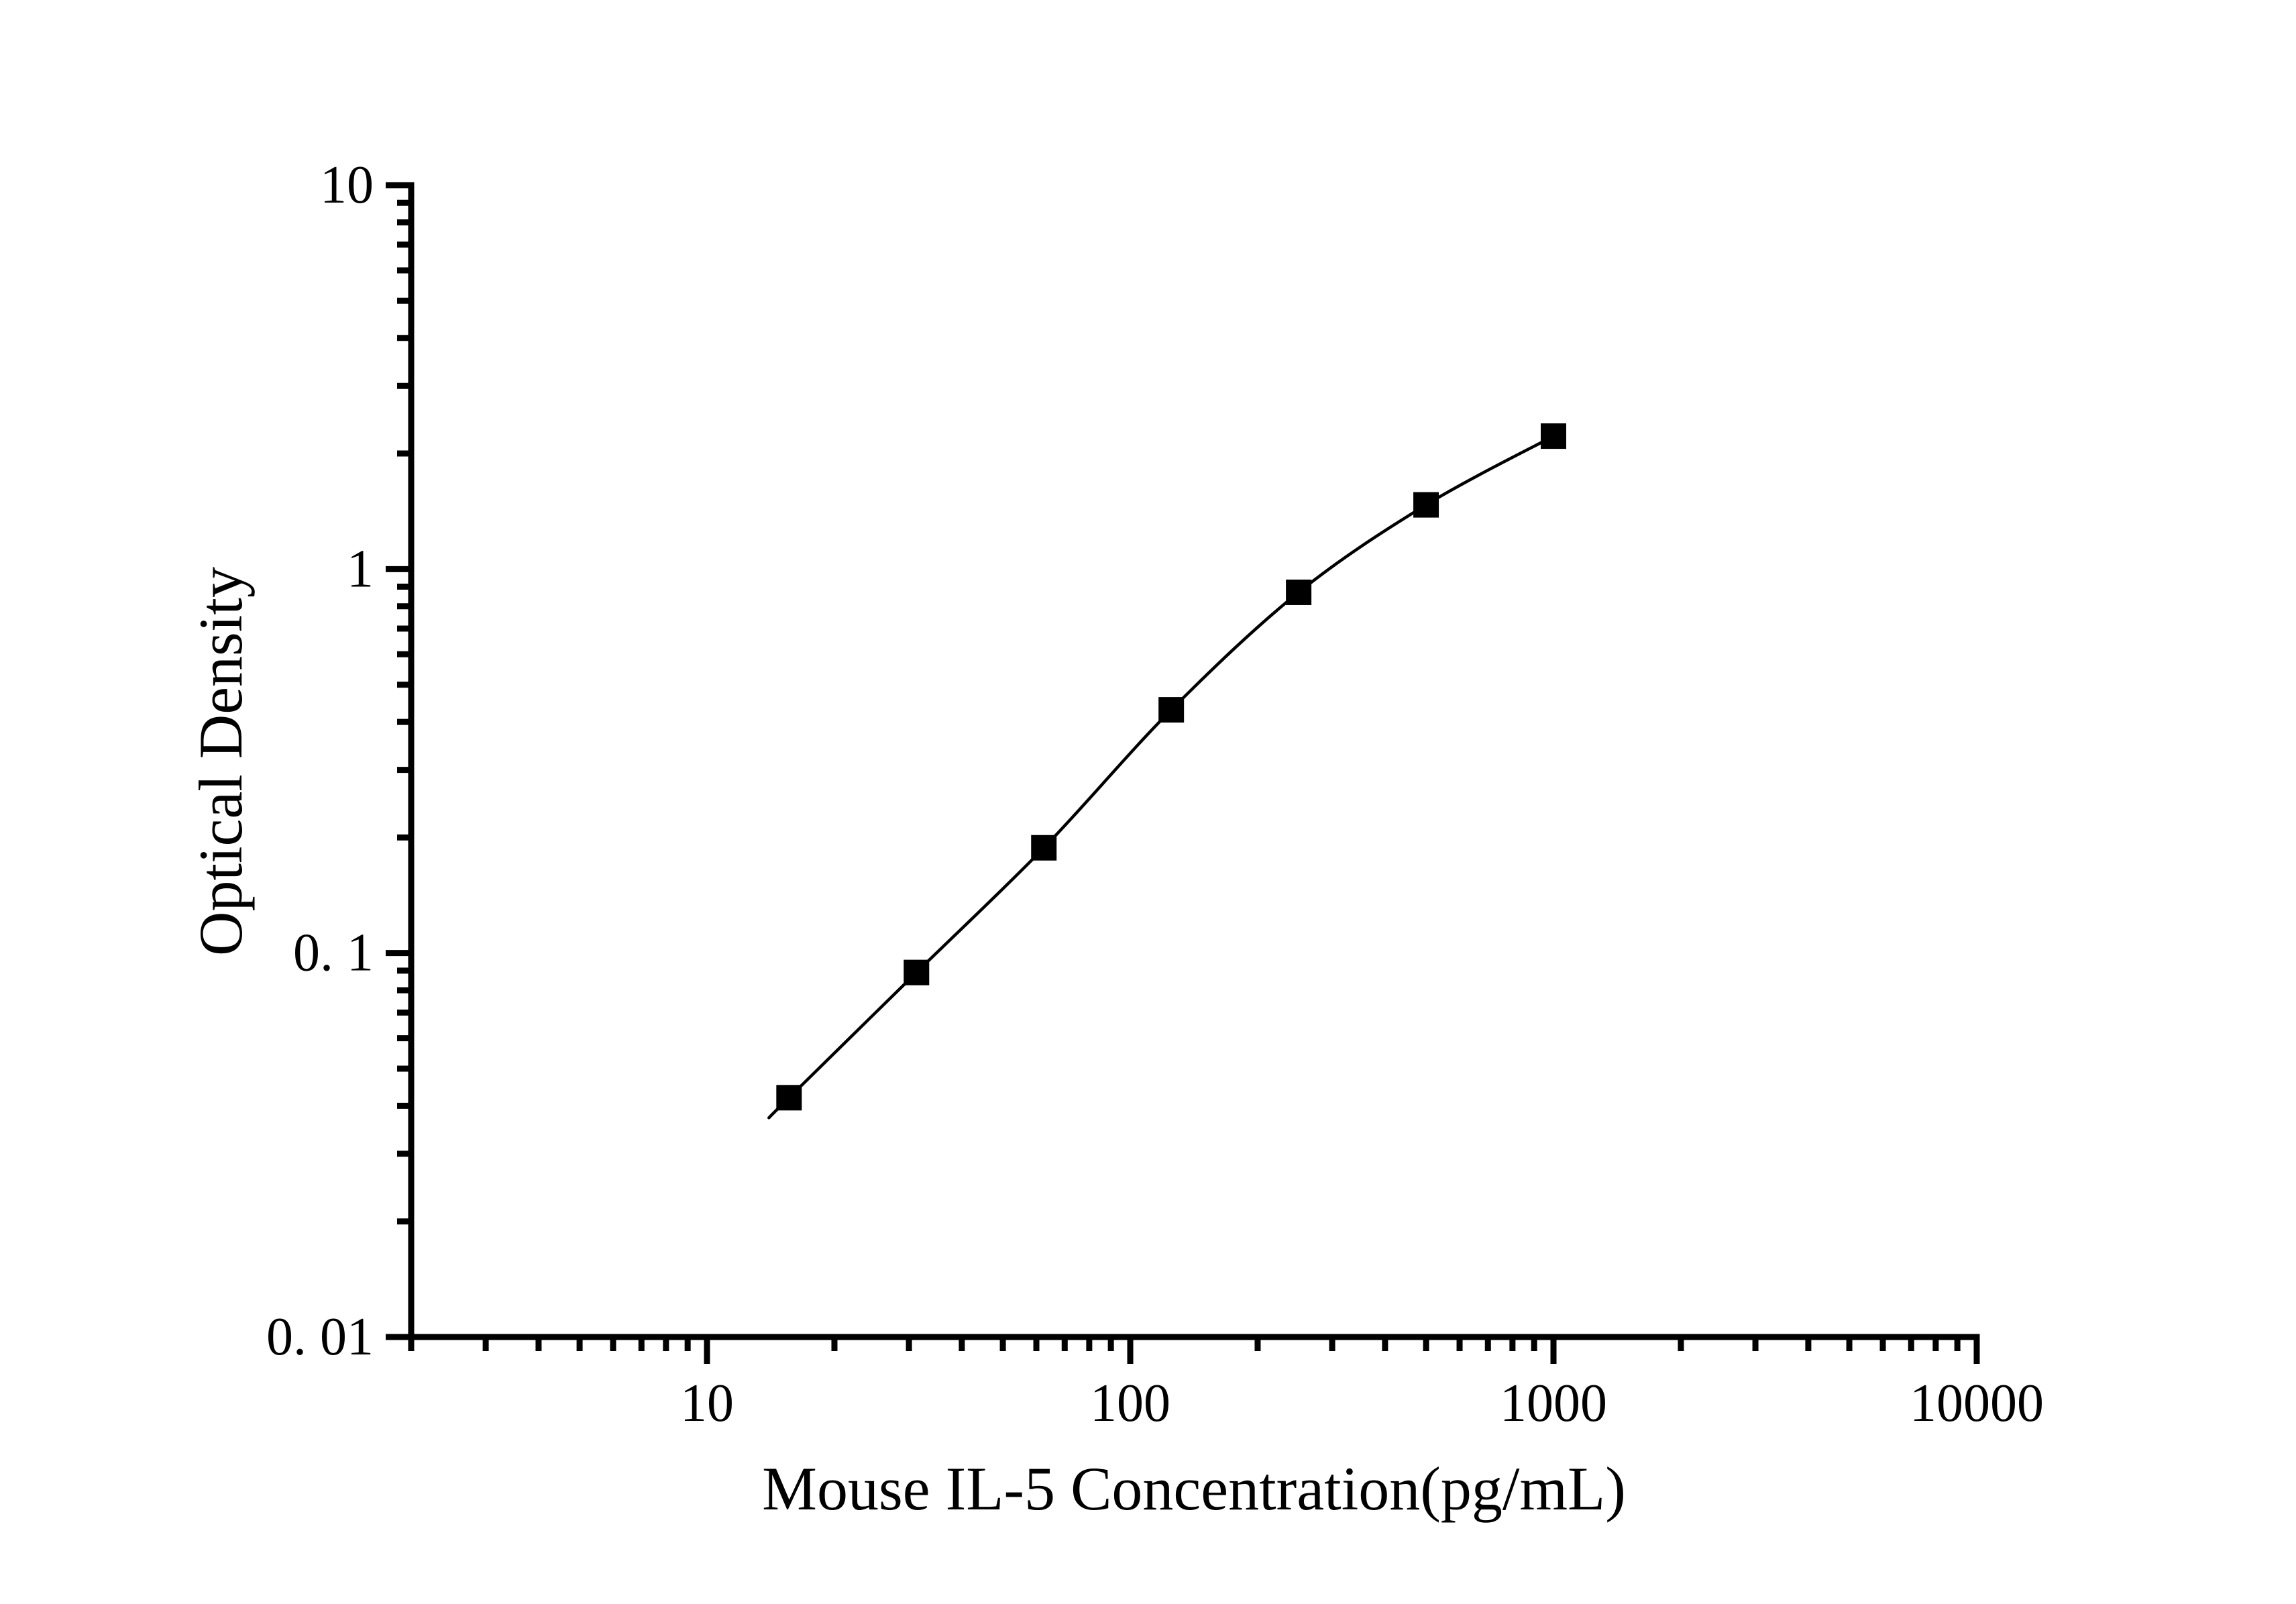 The height and width of the screenshot is (1604, 2296). What do you see at coordinates (220, 762) in the screenshot?
I see `y-axis-title: Optical Density` at bounding box center [220, 762].